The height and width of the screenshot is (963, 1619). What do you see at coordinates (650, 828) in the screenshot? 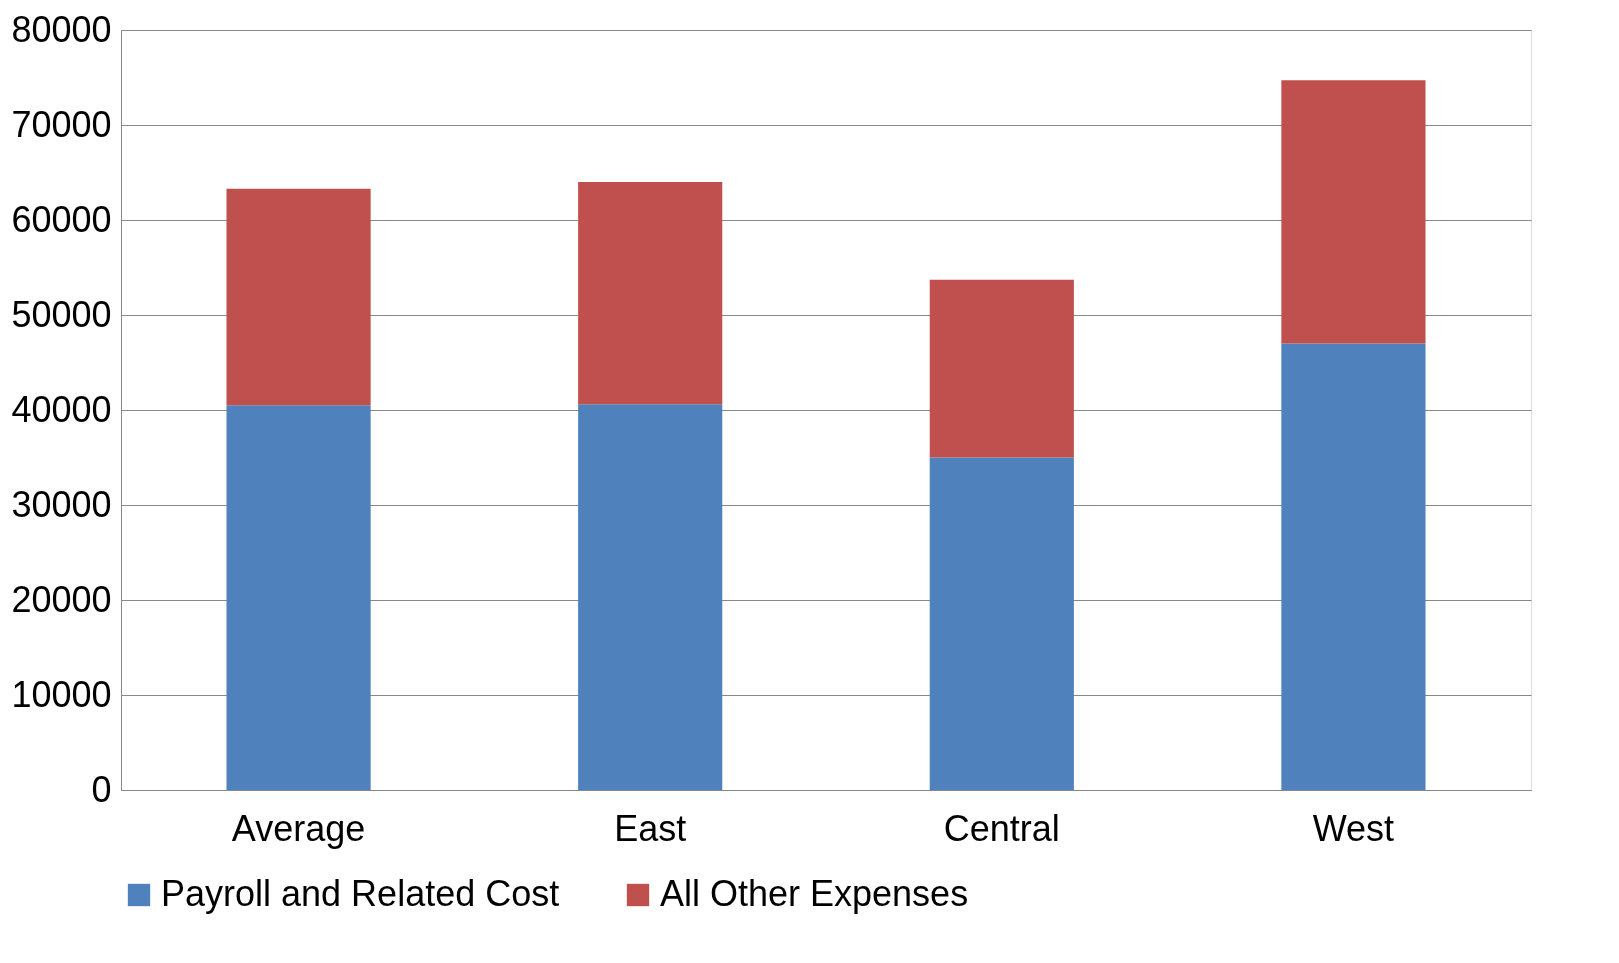
I see `x-tick-label: East` at bounding box center [650, 828].